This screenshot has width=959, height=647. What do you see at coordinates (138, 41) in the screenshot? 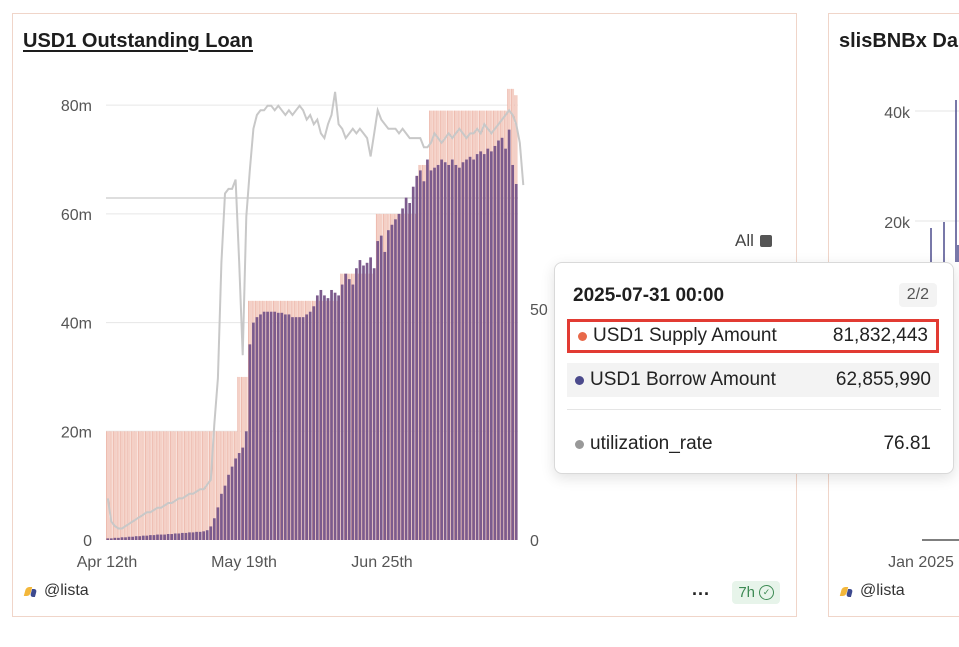
I see `chart-title: USD1 Outstanding Loan` at bounding box center [138, 41].